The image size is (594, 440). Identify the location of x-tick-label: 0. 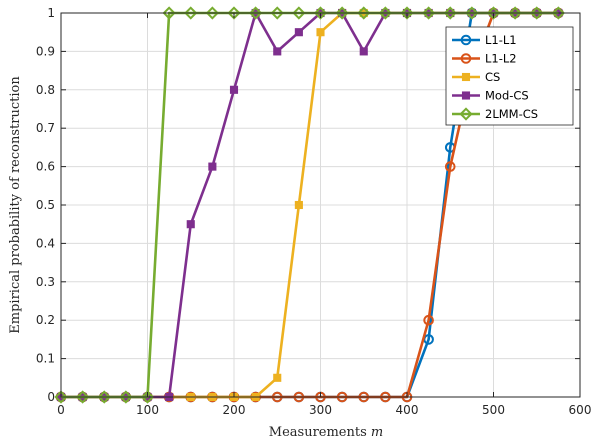
(61, 410).